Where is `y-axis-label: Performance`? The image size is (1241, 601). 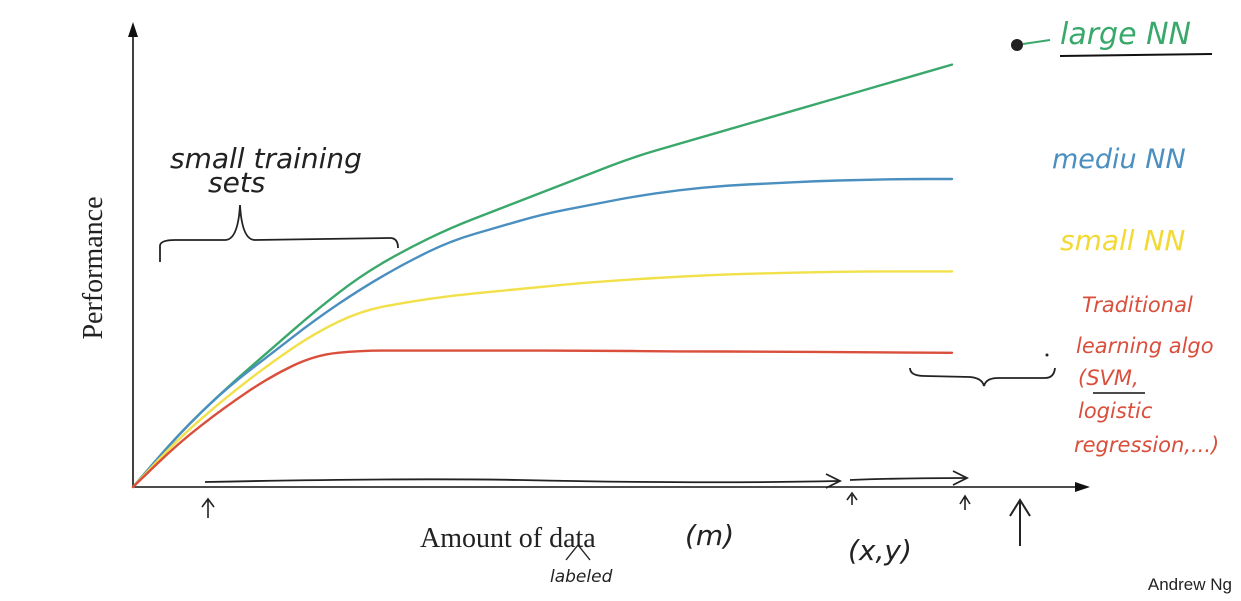
y-axis-label: Performance is located at coordinates (93, 267).